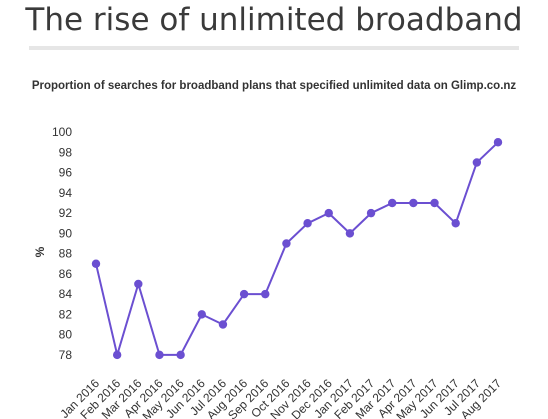  What do you see at coordinates (66, 274) in the screenshot?
I see `y-tick-label: 86` at bounding box center [66, 274].